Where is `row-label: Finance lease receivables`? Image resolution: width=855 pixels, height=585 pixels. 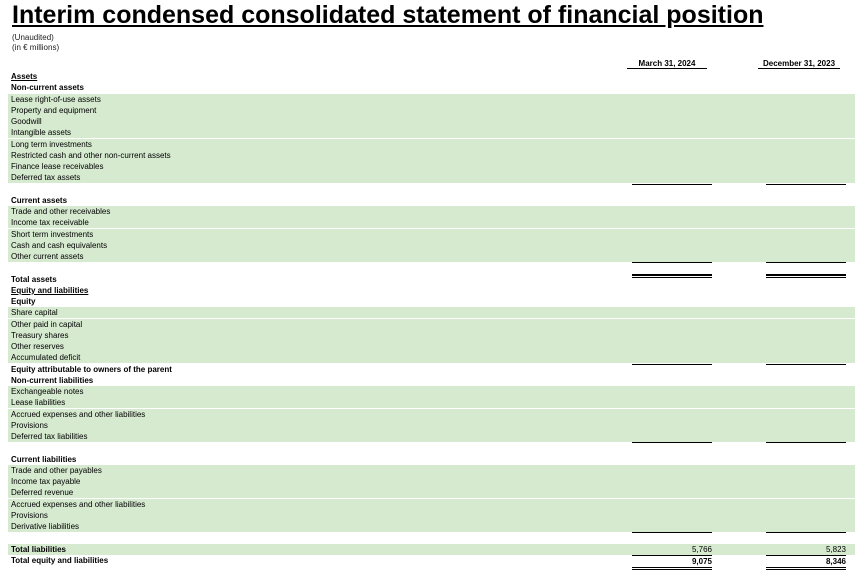
row-label: Finance lease receivables is located at coordinates (57, 166).